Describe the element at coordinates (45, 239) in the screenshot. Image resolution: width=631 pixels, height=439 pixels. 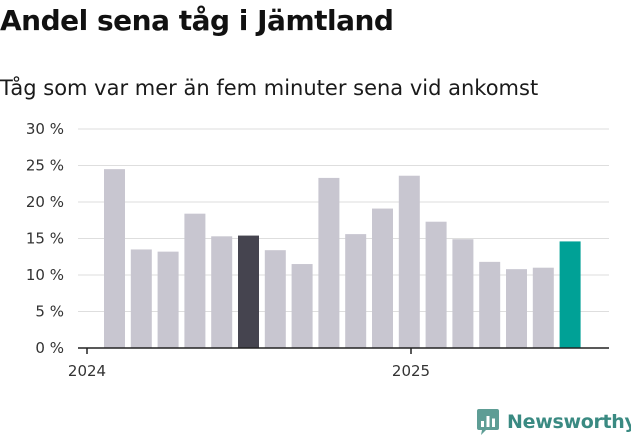
I see `y-tick-label: 15 %` at that location.